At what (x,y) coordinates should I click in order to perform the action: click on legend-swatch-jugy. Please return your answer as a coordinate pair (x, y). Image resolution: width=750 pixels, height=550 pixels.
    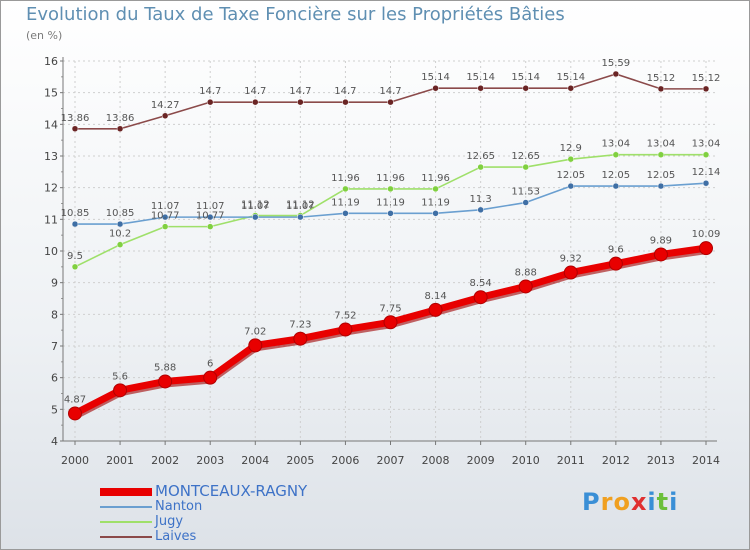
    Looking at the image, I should click on (126, 522).